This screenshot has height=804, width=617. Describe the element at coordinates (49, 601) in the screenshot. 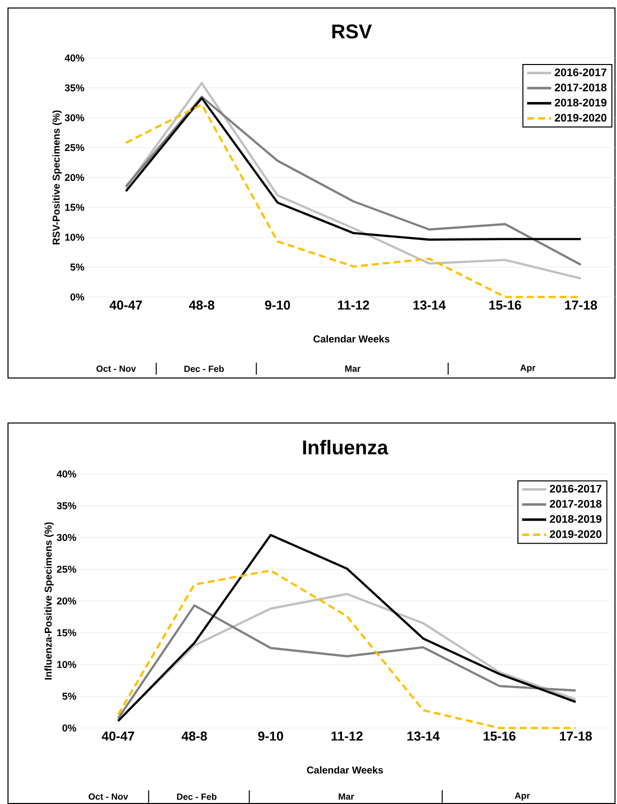

I see `y-axis-title: Influenza-Positive Specimens (%)` at that location.